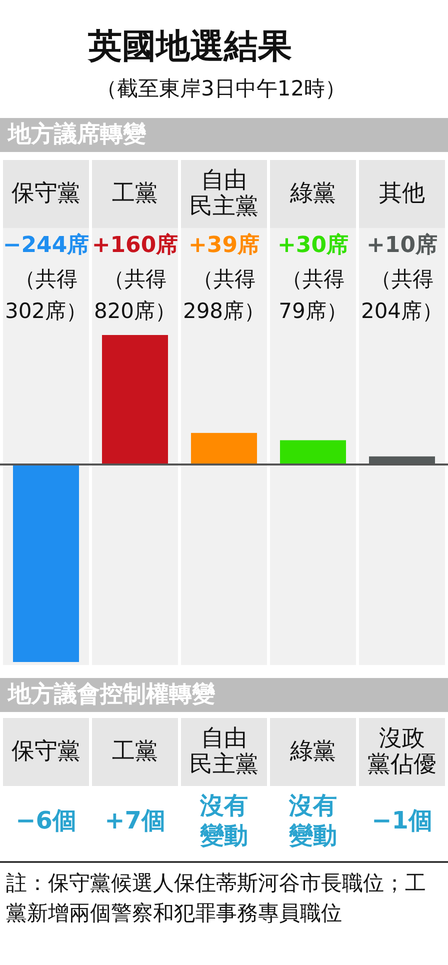  I want to click on text: −6個, so click(46, 820).